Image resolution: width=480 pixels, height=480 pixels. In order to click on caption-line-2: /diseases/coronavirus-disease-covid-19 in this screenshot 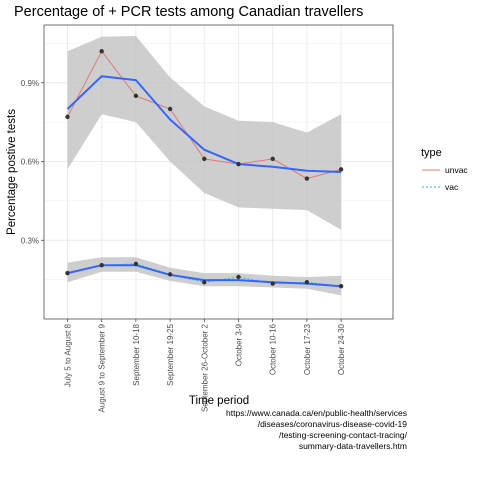, I will do `click(333, 424)`.